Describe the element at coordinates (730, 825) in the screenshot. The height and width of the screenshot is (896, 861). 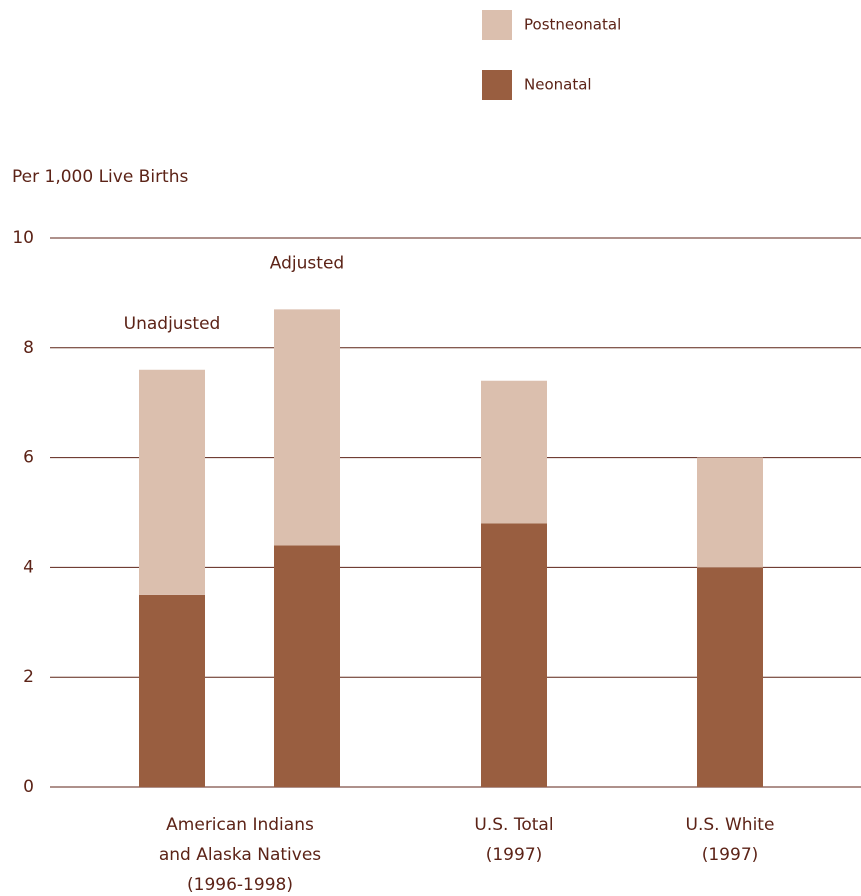
I see `x-group-label: U.S. White` at that location.